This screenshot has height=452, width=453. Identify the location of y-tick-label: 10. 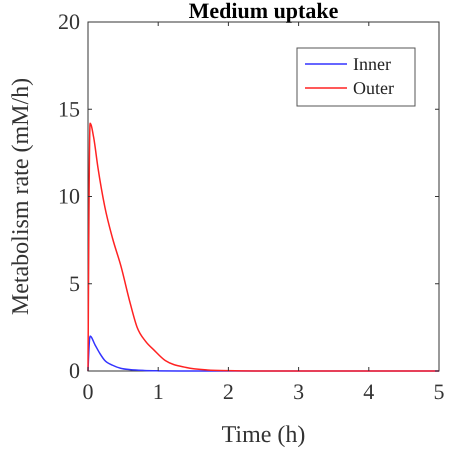
(69, 196).